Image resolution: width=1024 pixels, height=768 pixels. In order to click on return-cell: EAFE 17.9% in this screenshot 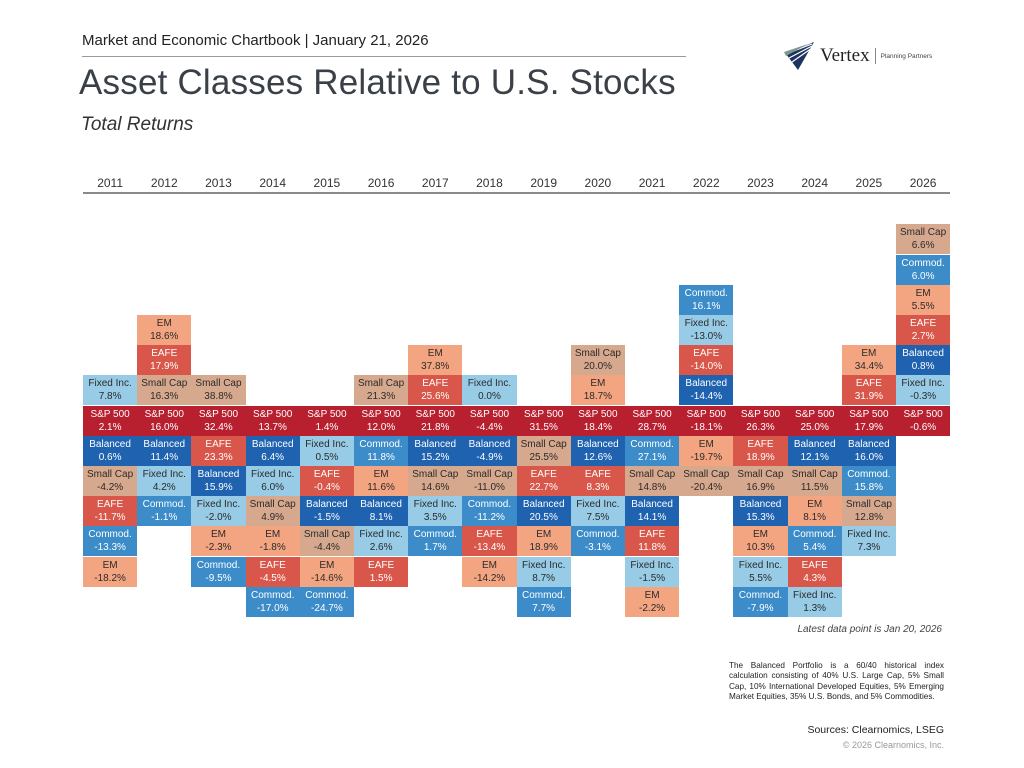, I will do `click(164, 360)`.